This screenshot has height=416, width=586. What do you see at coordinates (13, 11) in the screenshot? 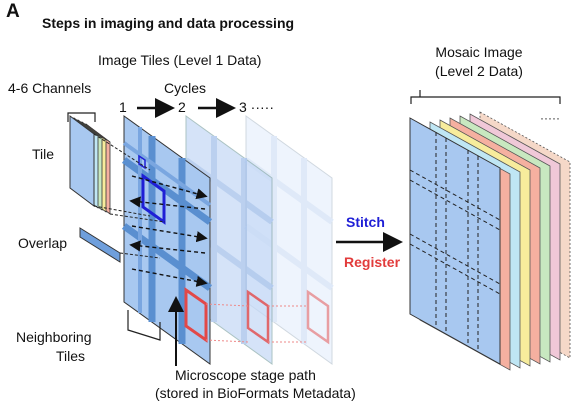
I see `panel-letter: A` at bounding box center [13, 11].